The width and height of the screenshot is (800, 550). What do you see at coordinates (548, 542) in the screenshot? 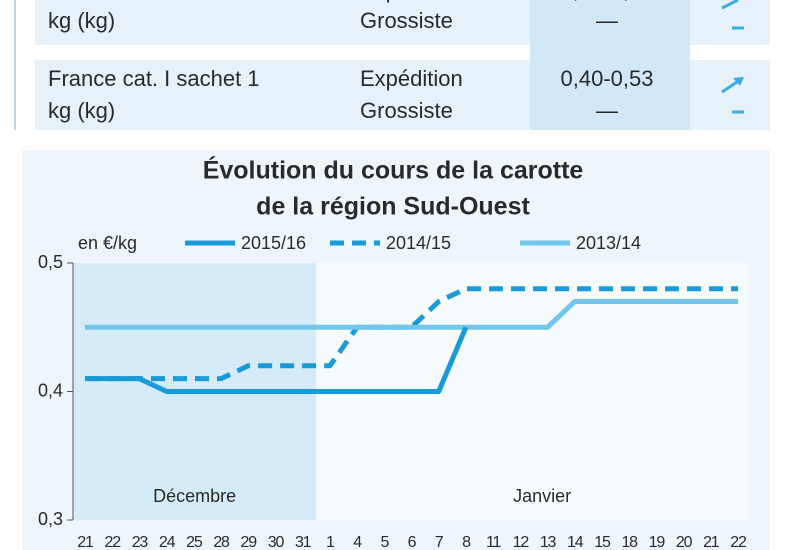
I see `x-tick-label: 13` at bounding box center [548, 542].